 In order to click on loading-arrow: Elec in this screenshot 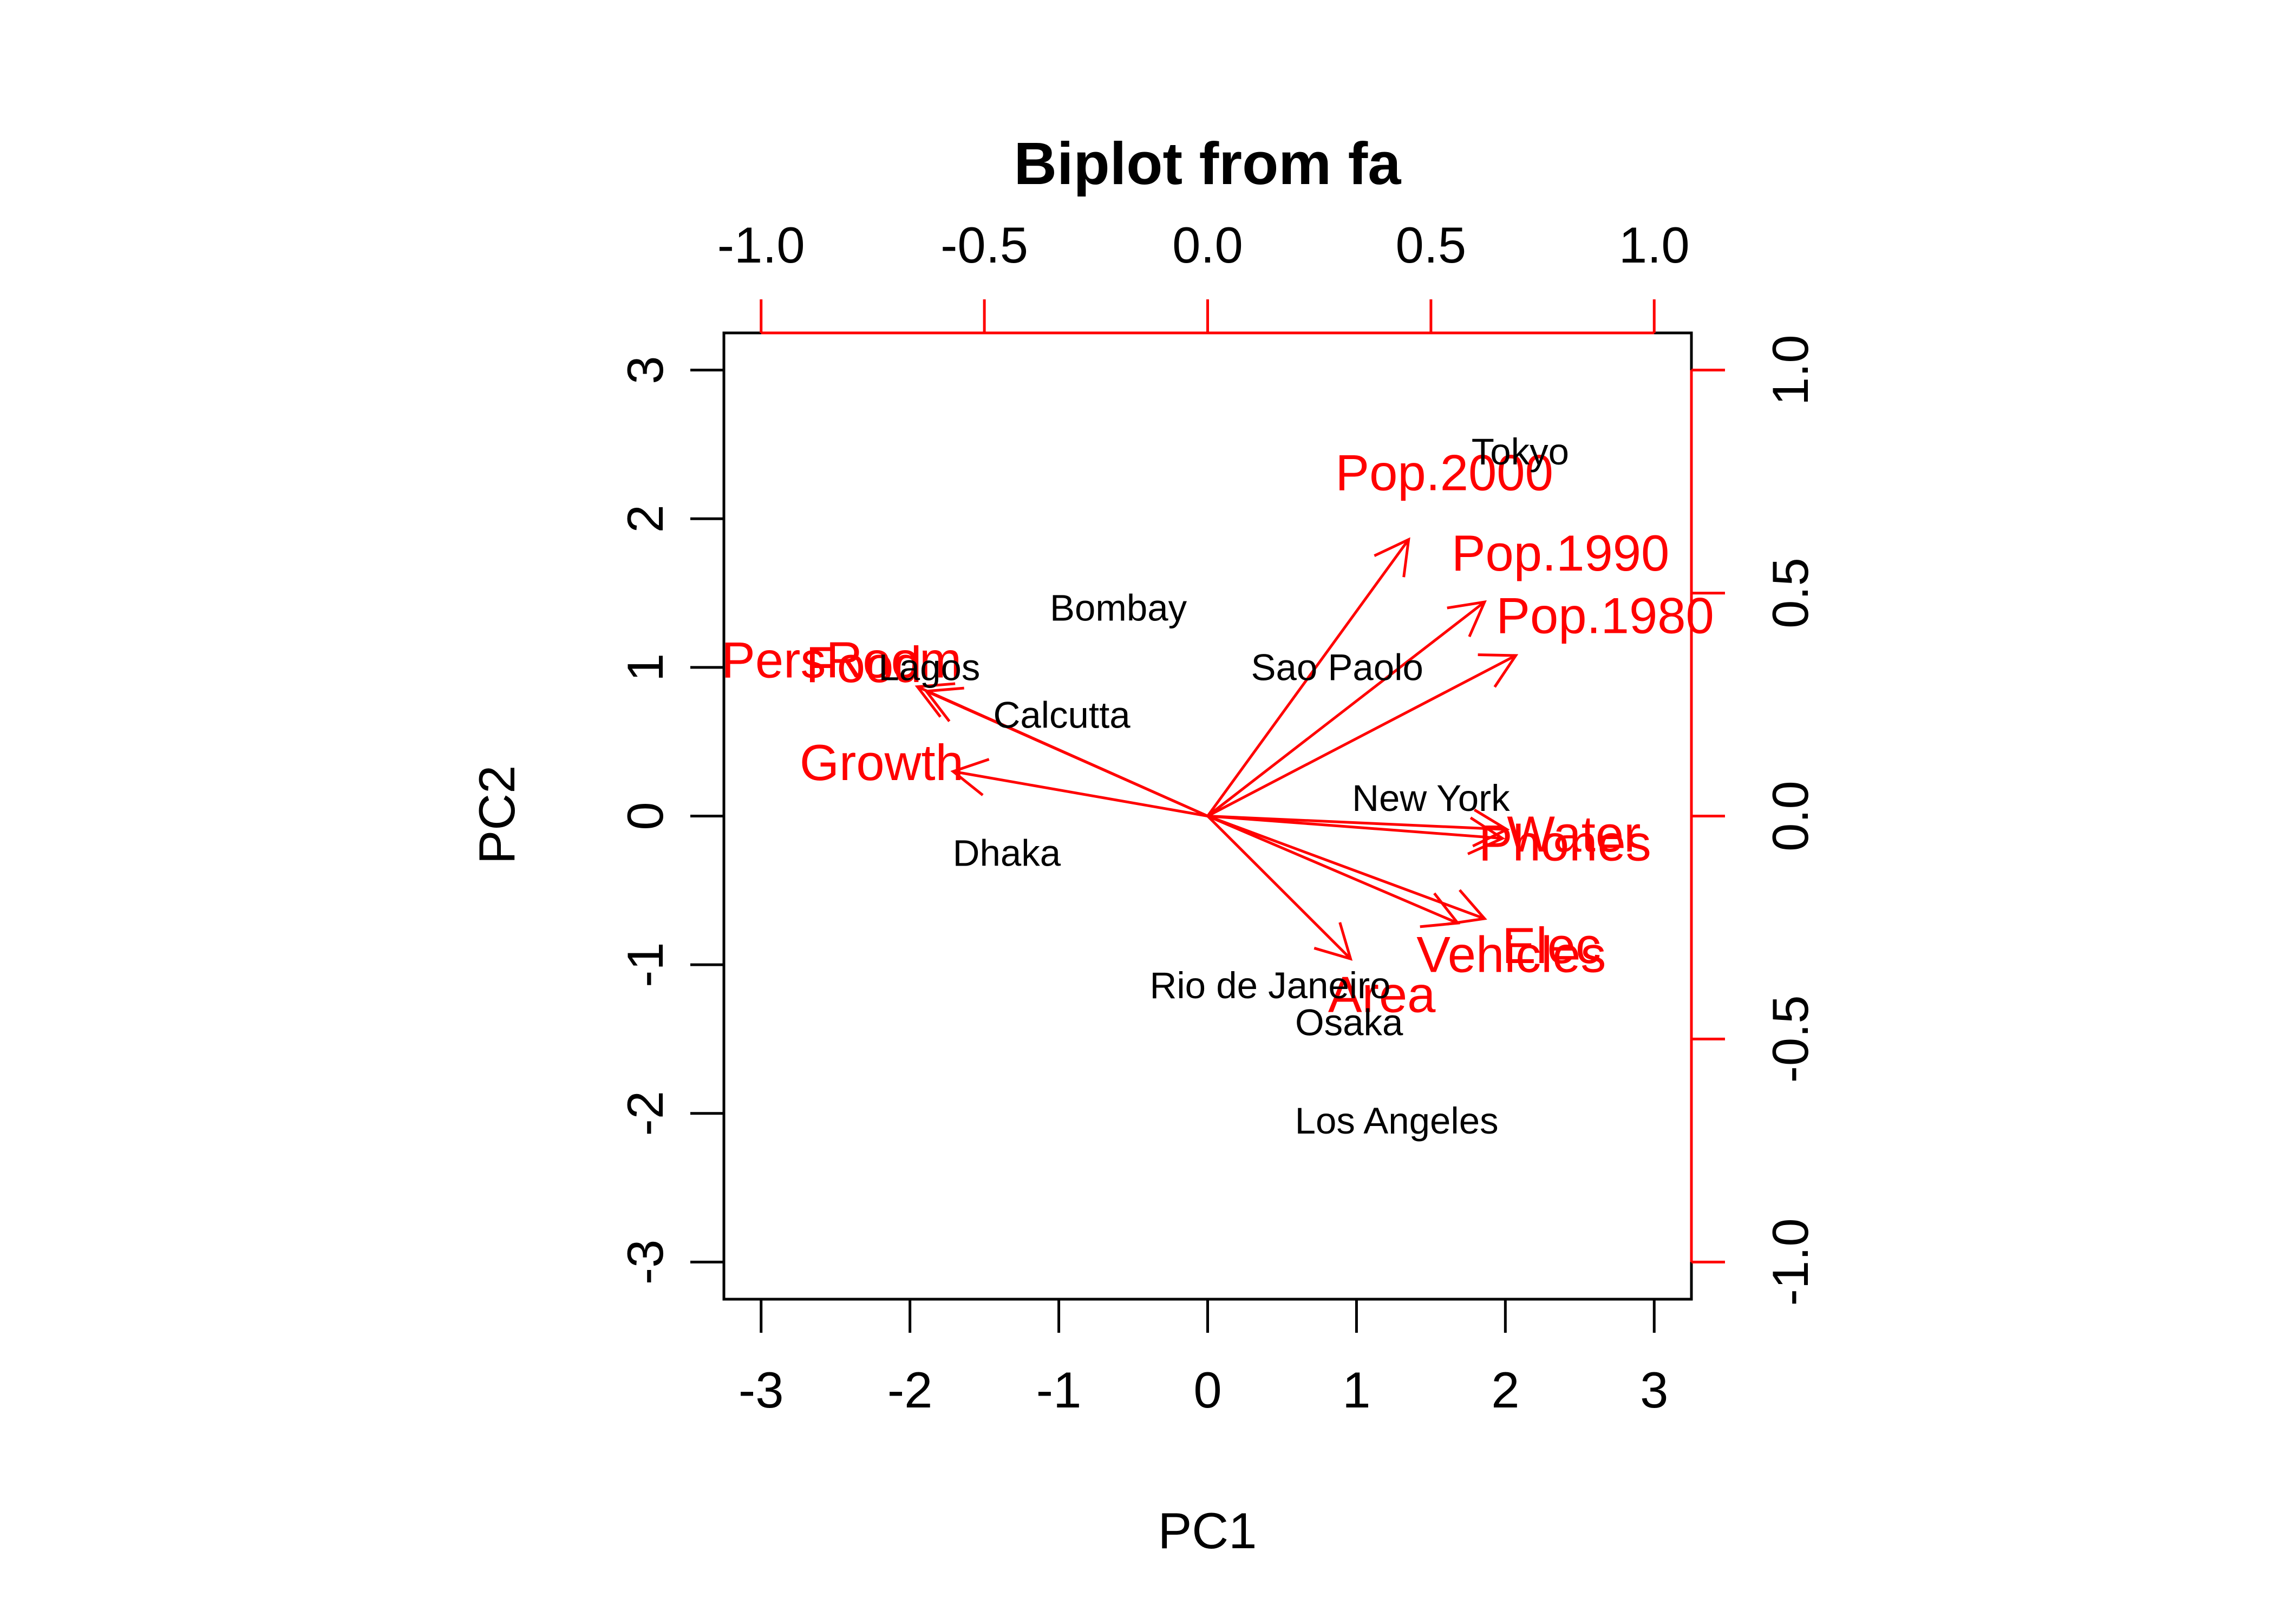, I will do `click(1404, 895)`.